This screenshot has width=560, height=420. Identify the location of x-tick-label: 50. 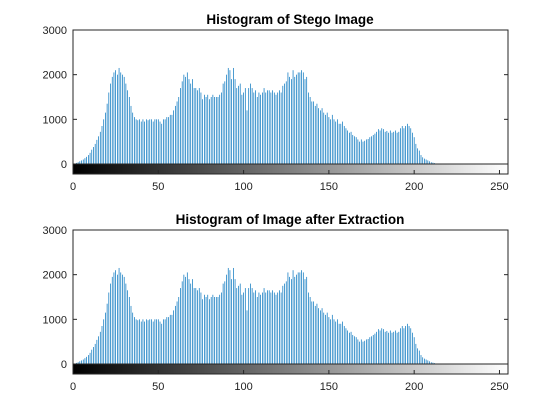
(158, 187).